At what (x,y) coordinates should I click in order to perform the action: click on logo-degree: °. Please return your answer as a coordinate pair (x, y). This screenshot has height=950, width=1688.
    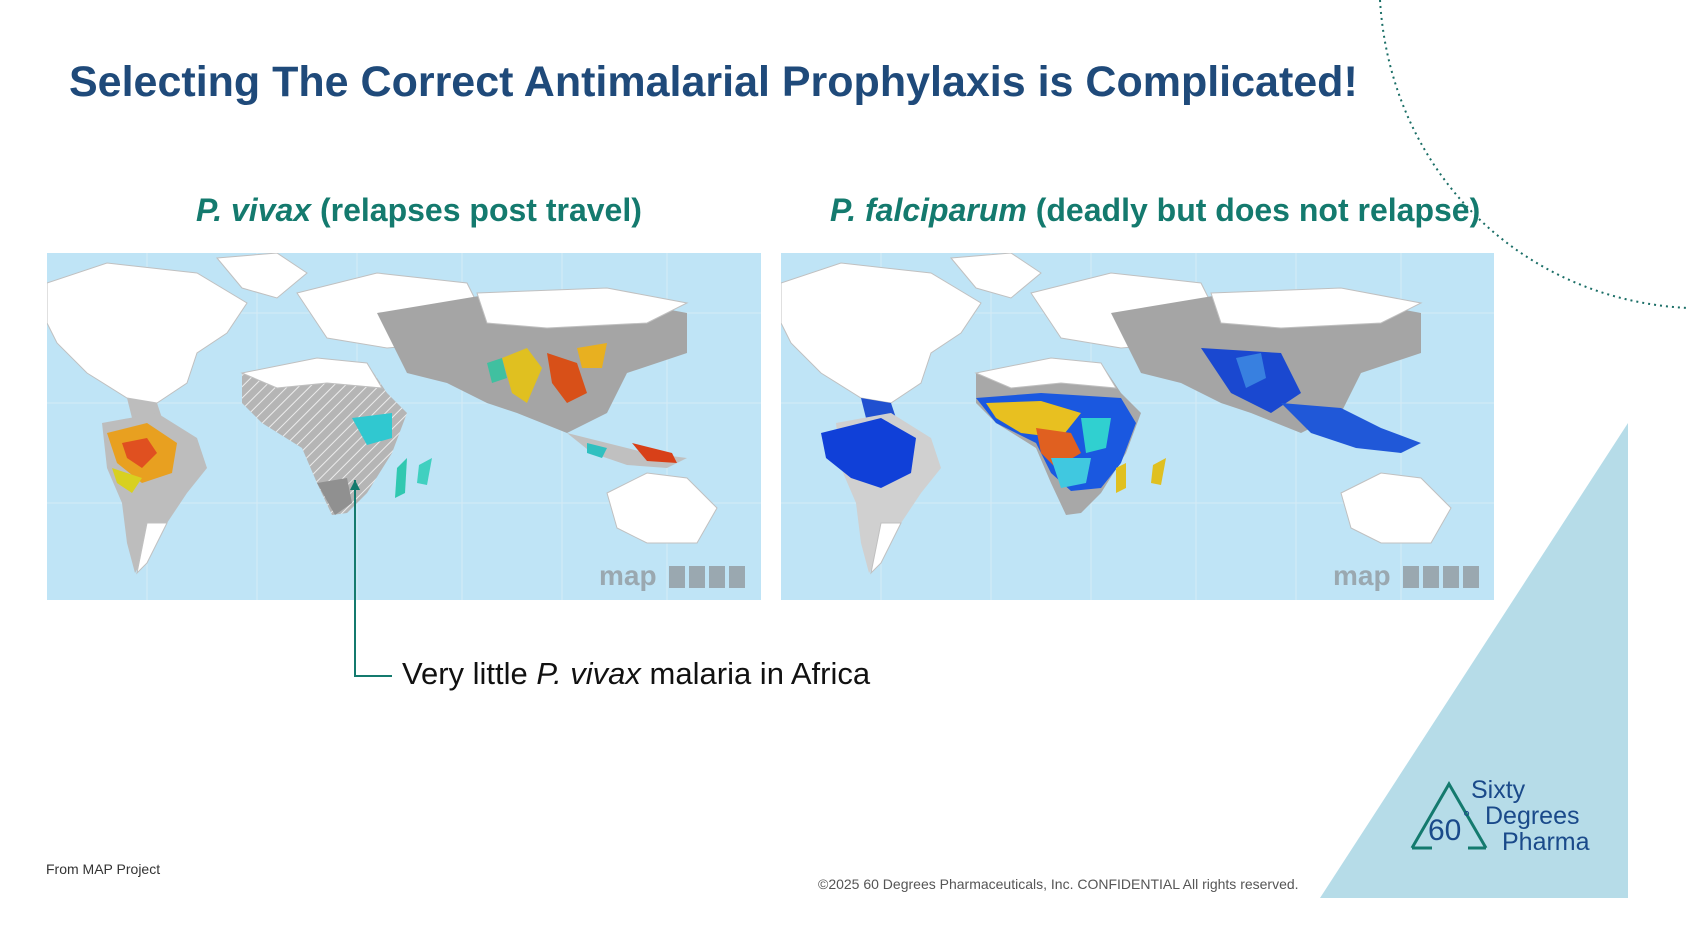
    Looking at the image, I should click on (1466, 818).